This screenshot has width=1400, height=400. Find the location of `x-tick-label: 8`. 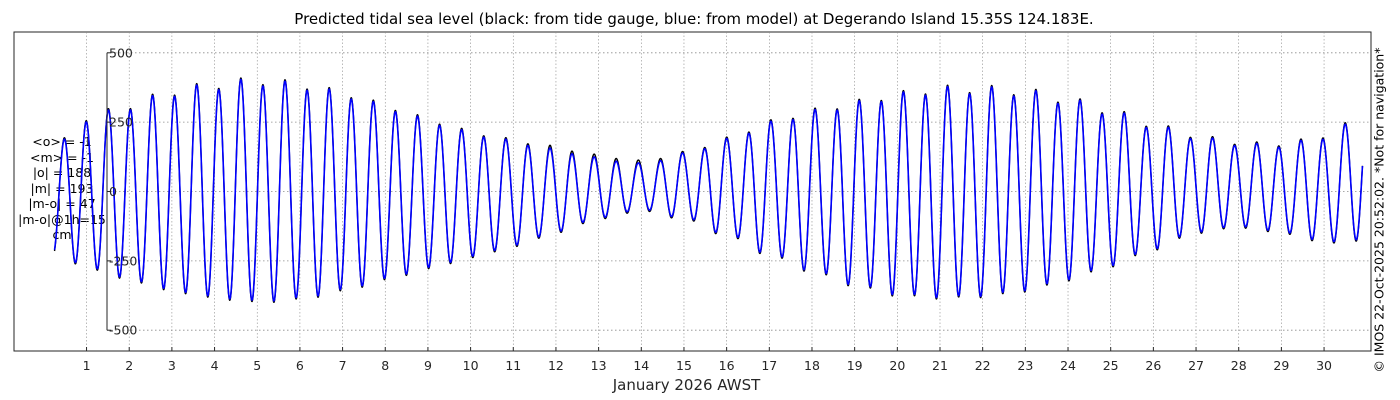

x-tick-label: 8 is located at coordinates (385, 365).